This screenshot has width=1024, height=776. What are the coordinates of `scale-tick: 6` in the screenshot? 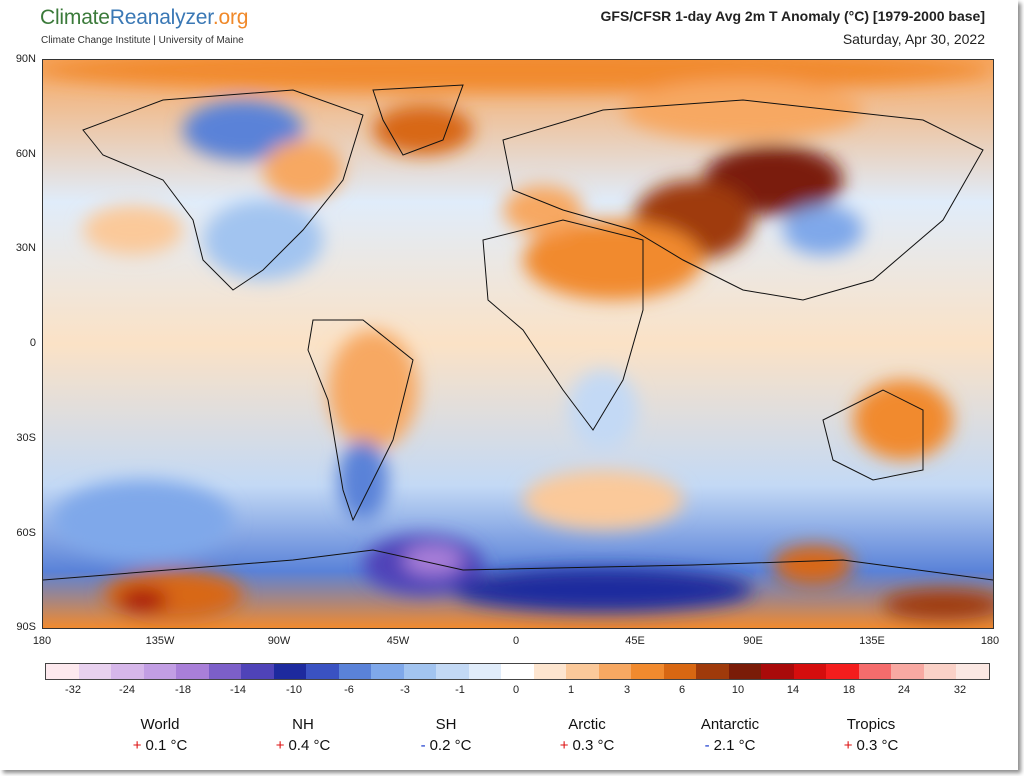 It's located at (682, 690).